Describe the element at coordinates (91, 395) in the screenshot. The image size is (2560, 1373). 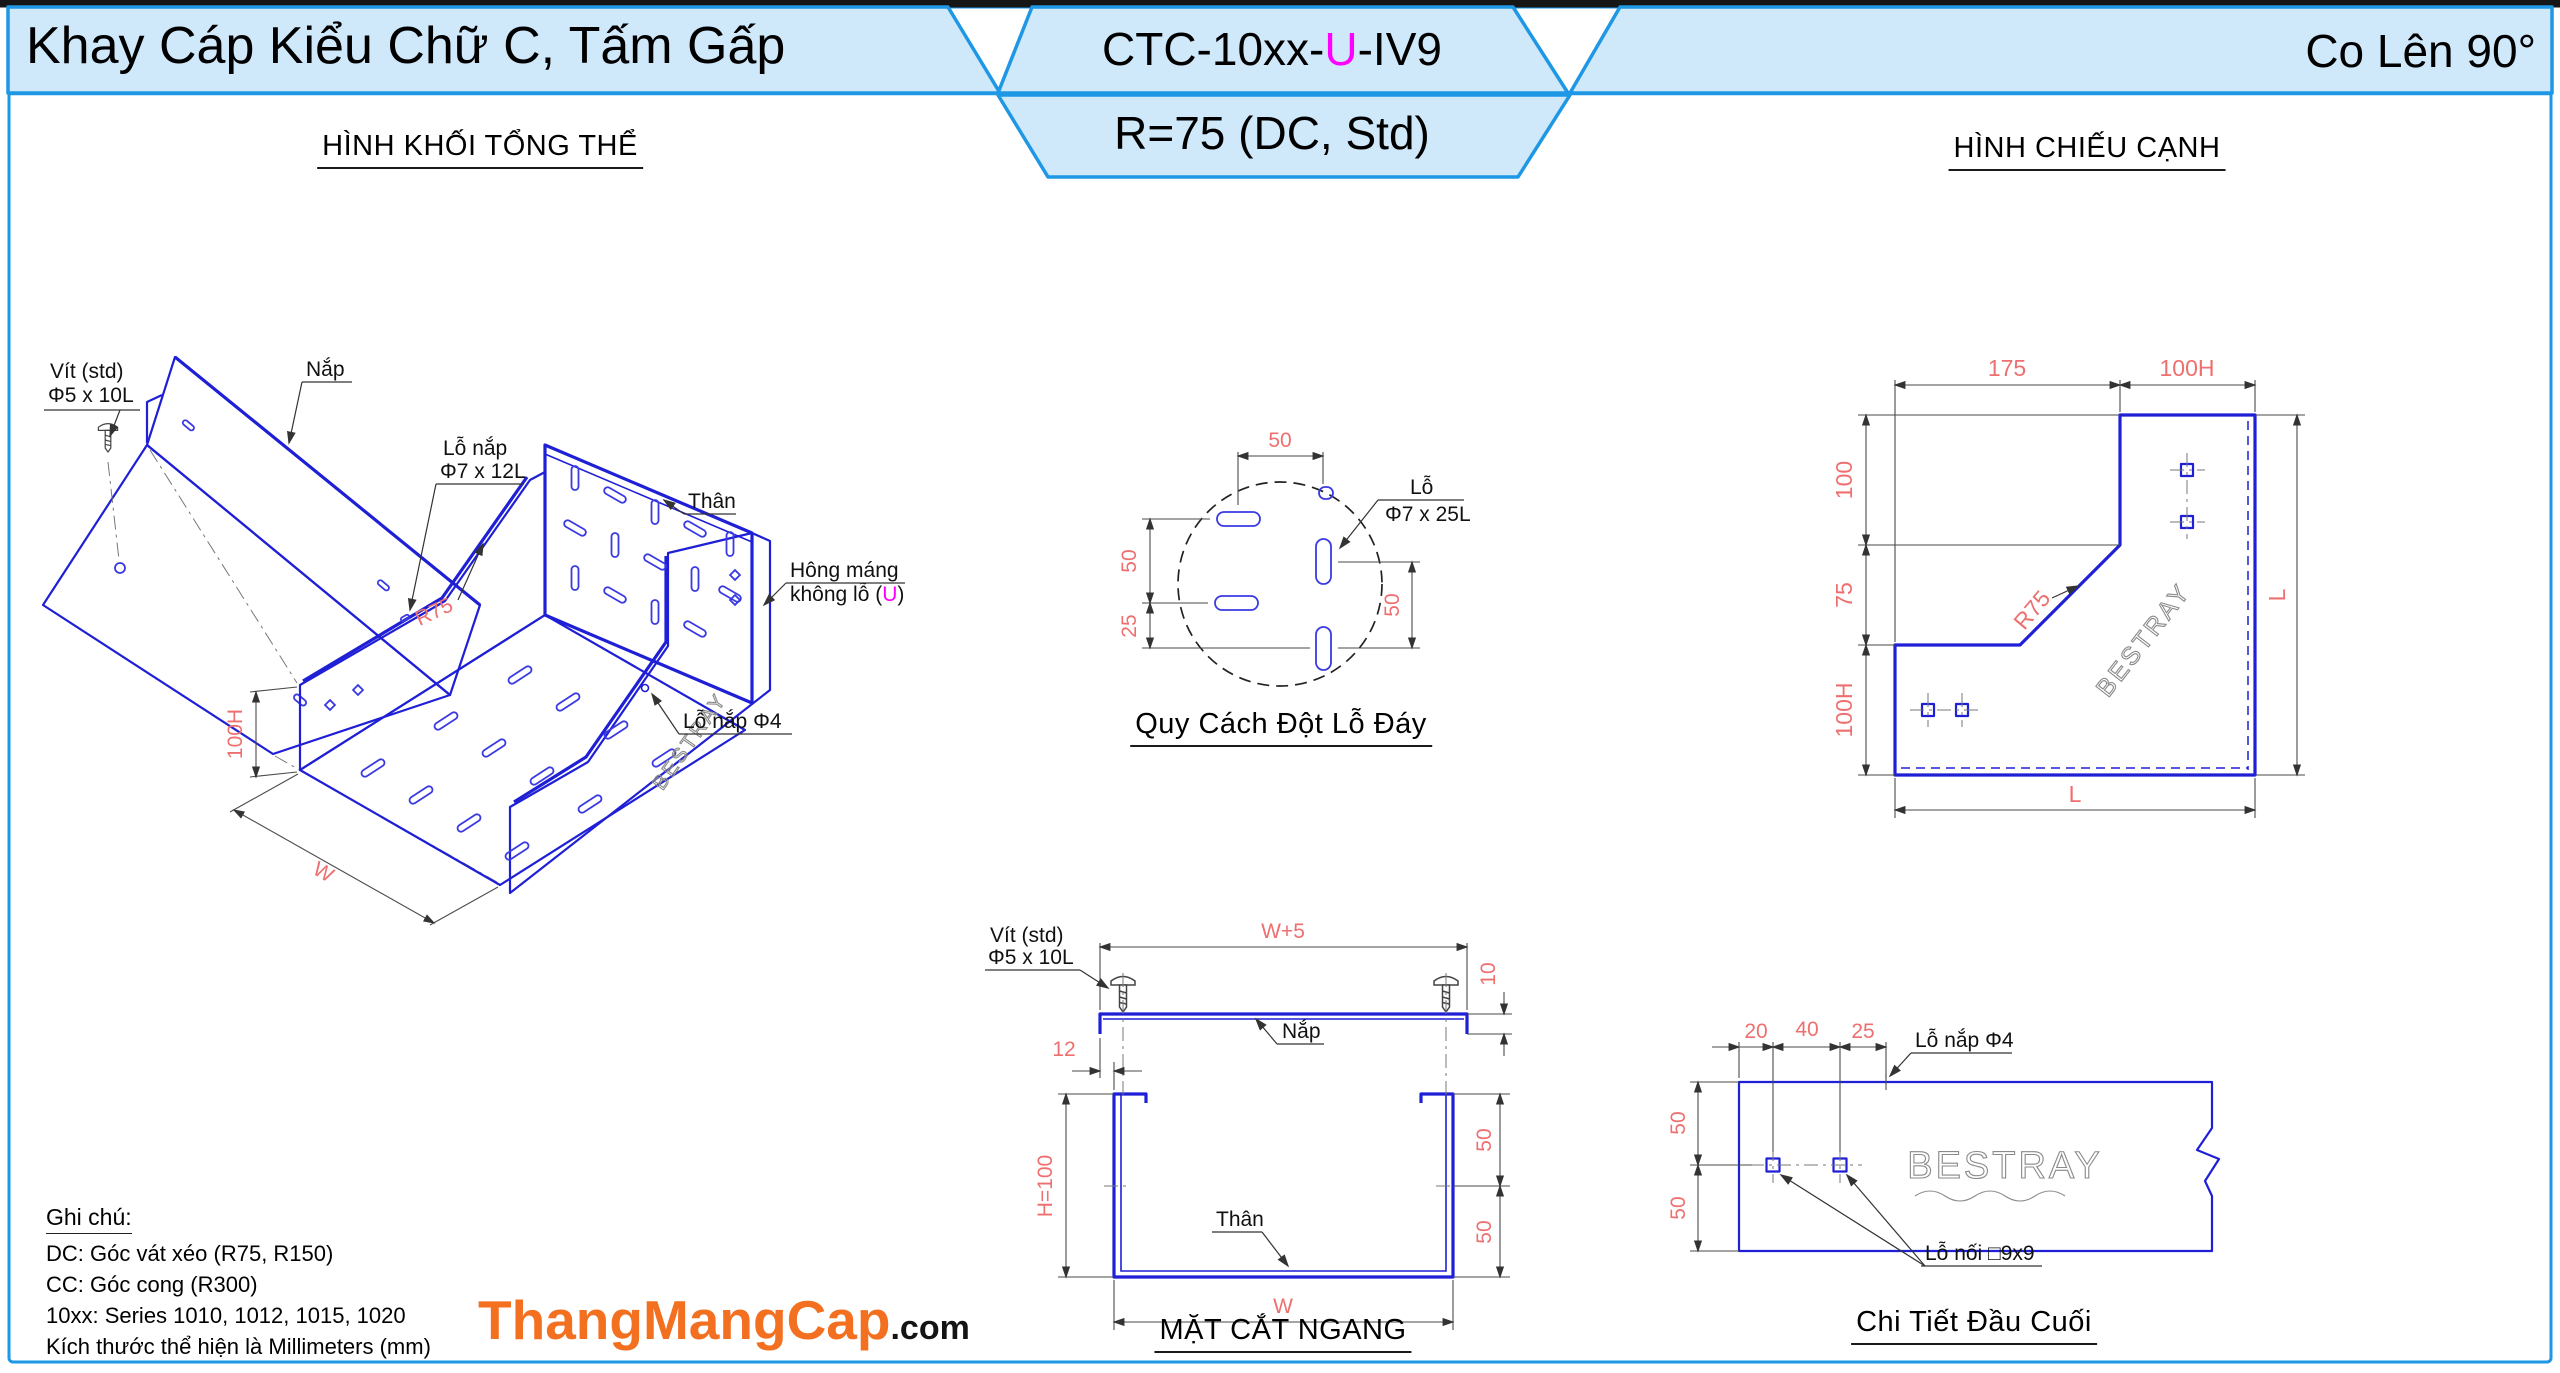
I see `iso-screw-label-2: Φ5 x 10L` at that location.